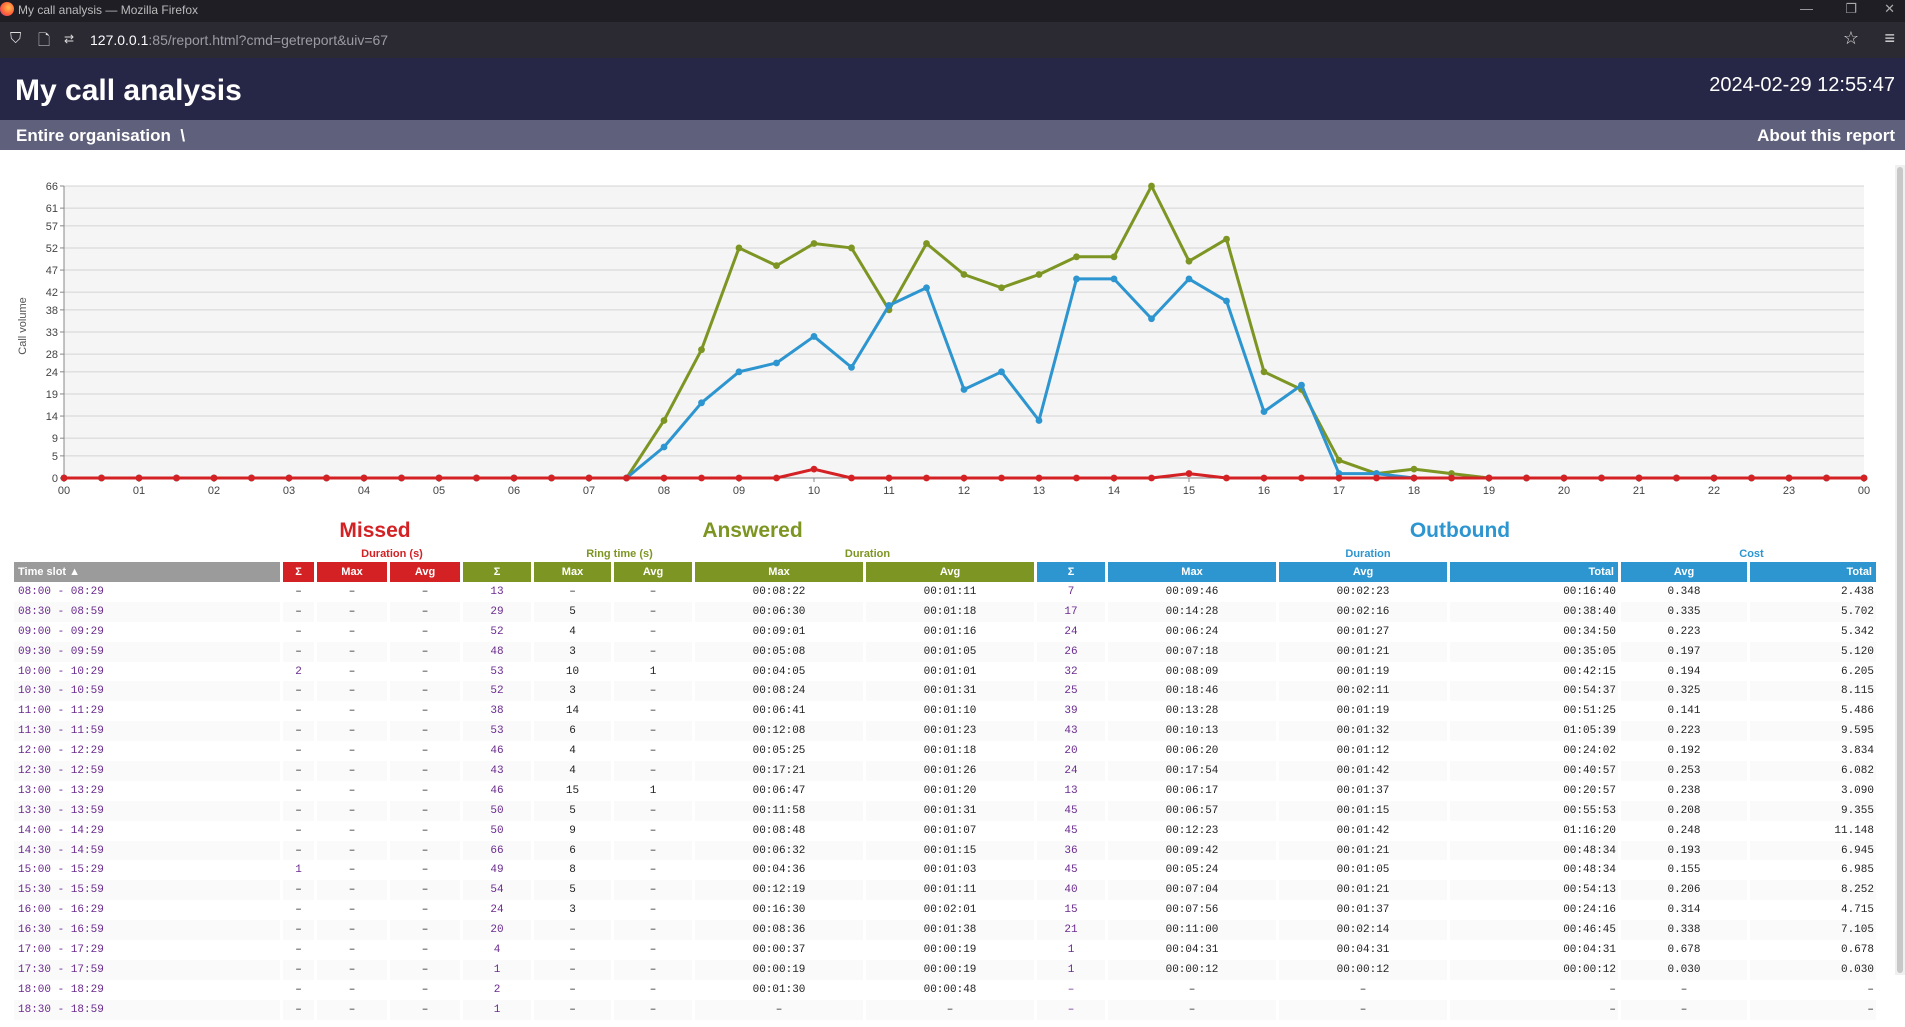 Image resolution: width=1905 pixels, height=1027 pixels. Describe the element at coordinates (61, 830) in the screenshot. I see `cell-time-slot: 14:00 - 14:29` at that location.